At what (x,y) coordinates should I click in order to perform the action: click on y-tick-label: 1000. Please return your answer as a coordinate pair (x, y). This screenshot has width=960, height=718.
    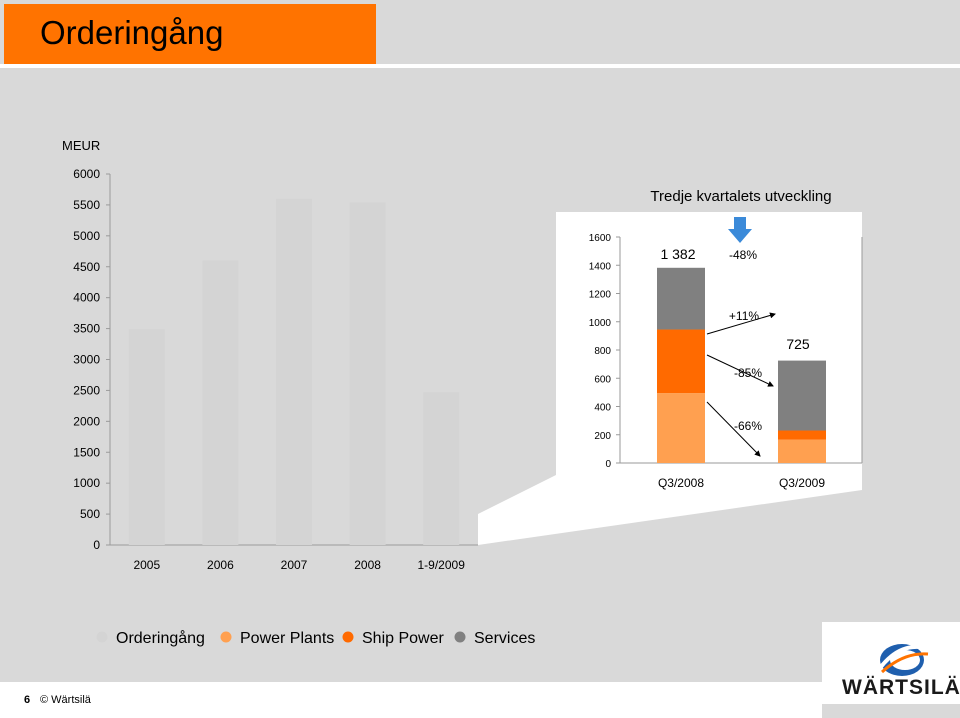
    Looking at the image, I should click on (86, 483).